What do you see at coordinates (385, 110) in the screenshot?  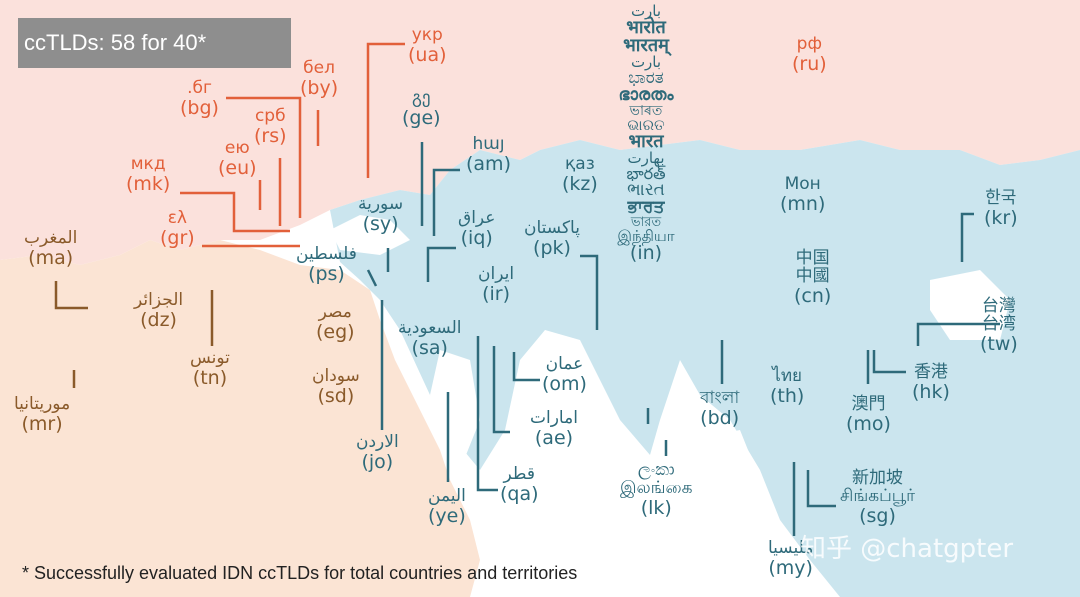 I see `connector-ua` at bounding box center [385, 110].